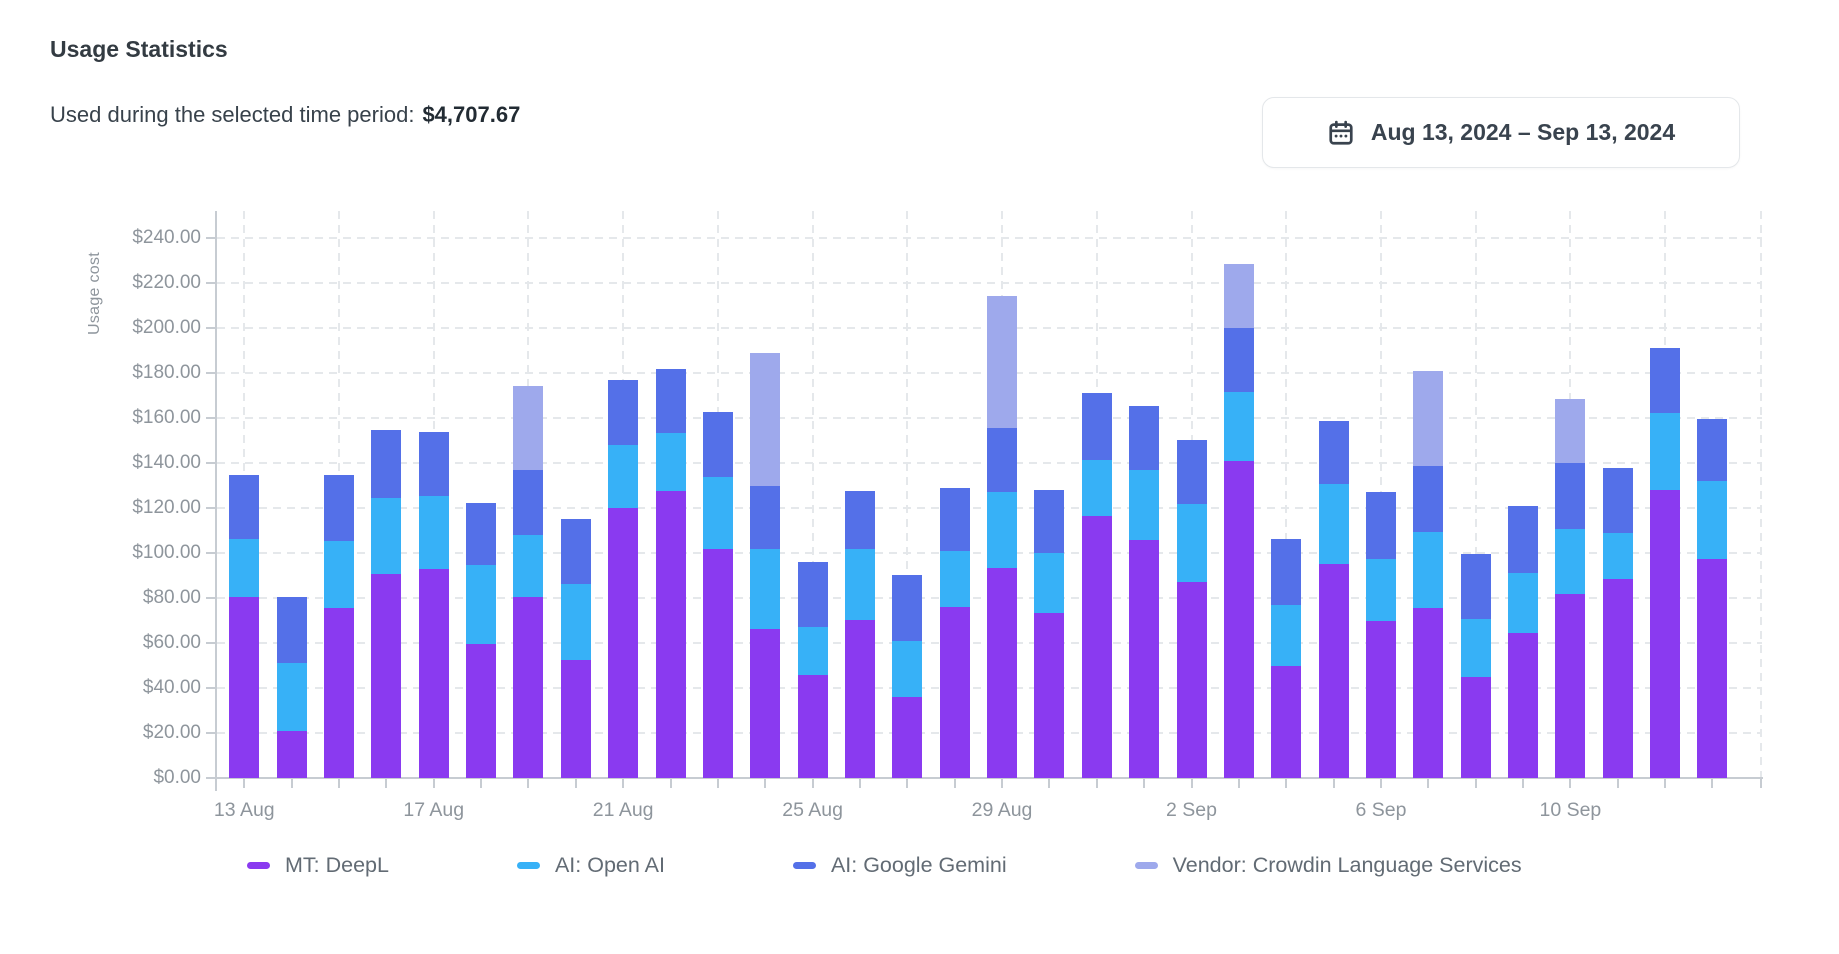 The width and height of the screenshot is (1839, 954). I want to click on bar-segment-ai-open-ai-14-aug, so click(291, 696).